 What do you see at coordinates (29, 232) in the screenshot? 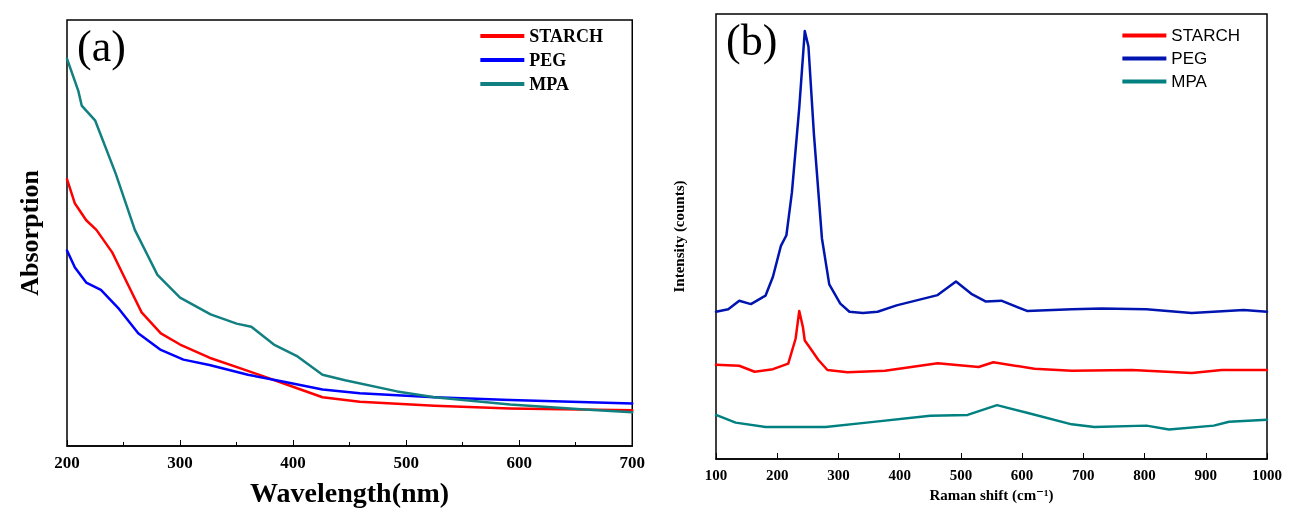
I see `y-axis-title: Absorption` at bounding box center [29, 232].